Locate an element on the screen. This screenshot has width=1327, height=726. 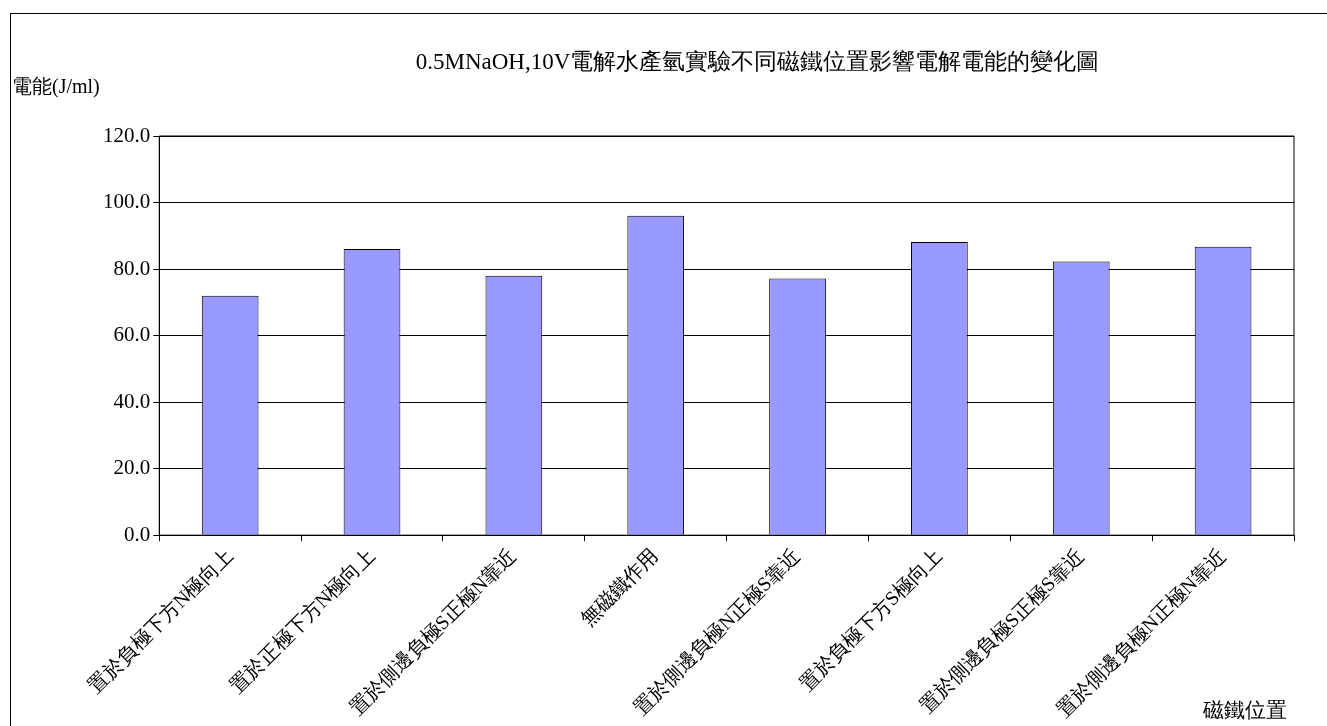
y-tick-label: 120.0 is located at coordinates (127, 134).